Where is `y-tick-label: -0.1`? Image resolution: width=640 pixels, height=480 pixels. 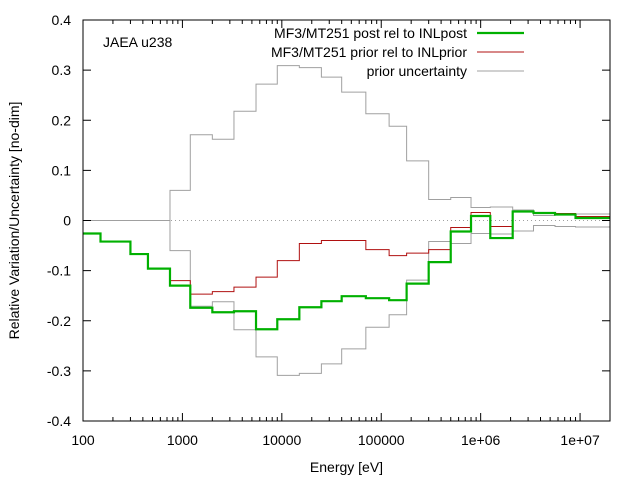
y-tick-label: -0.1 is located at coordinates (59, 271).